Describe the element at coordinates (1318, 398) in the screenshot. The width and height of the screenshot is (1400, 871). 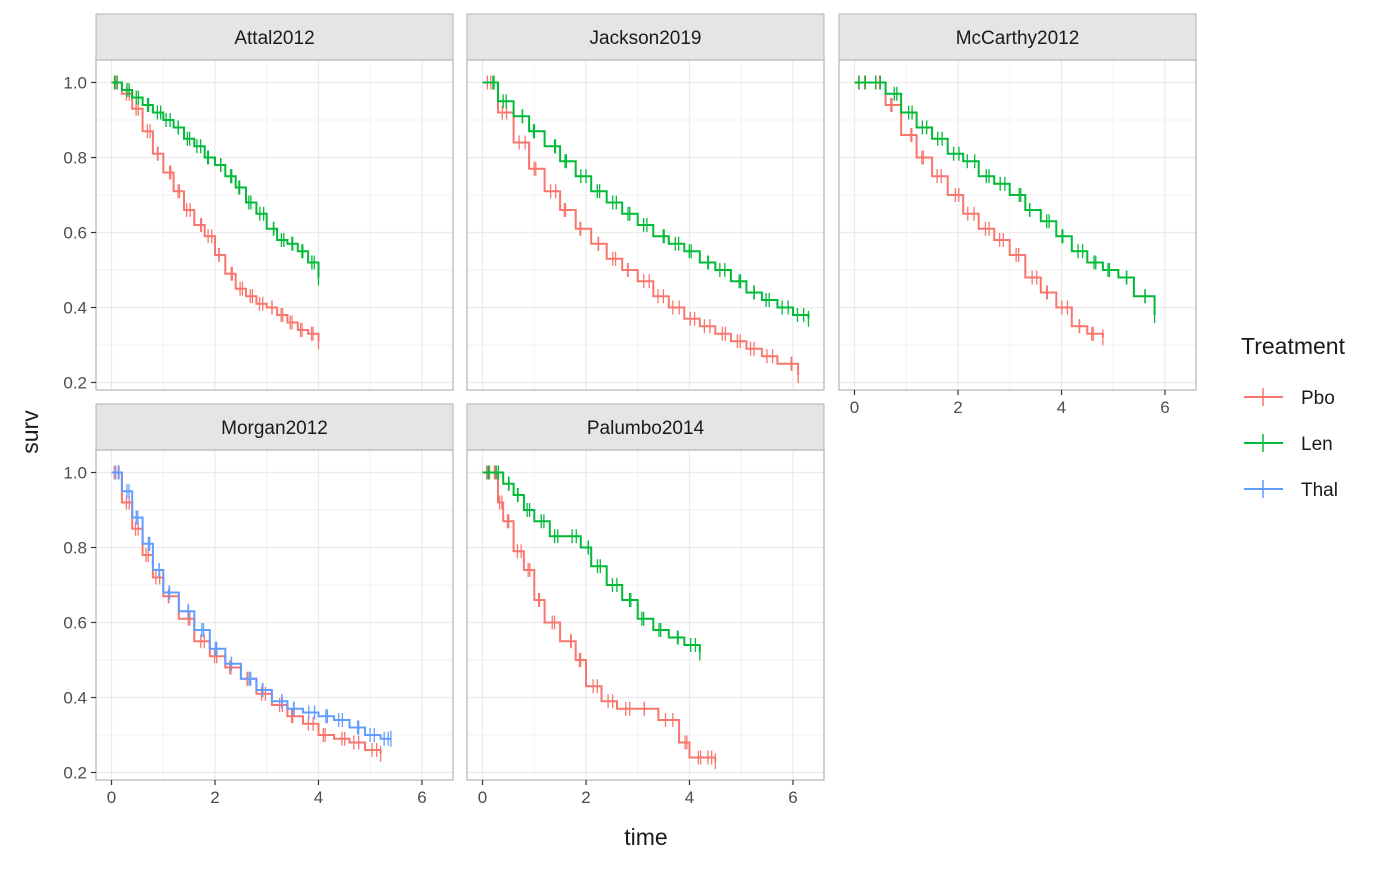
I see `legend-label: Pbo` at that location.